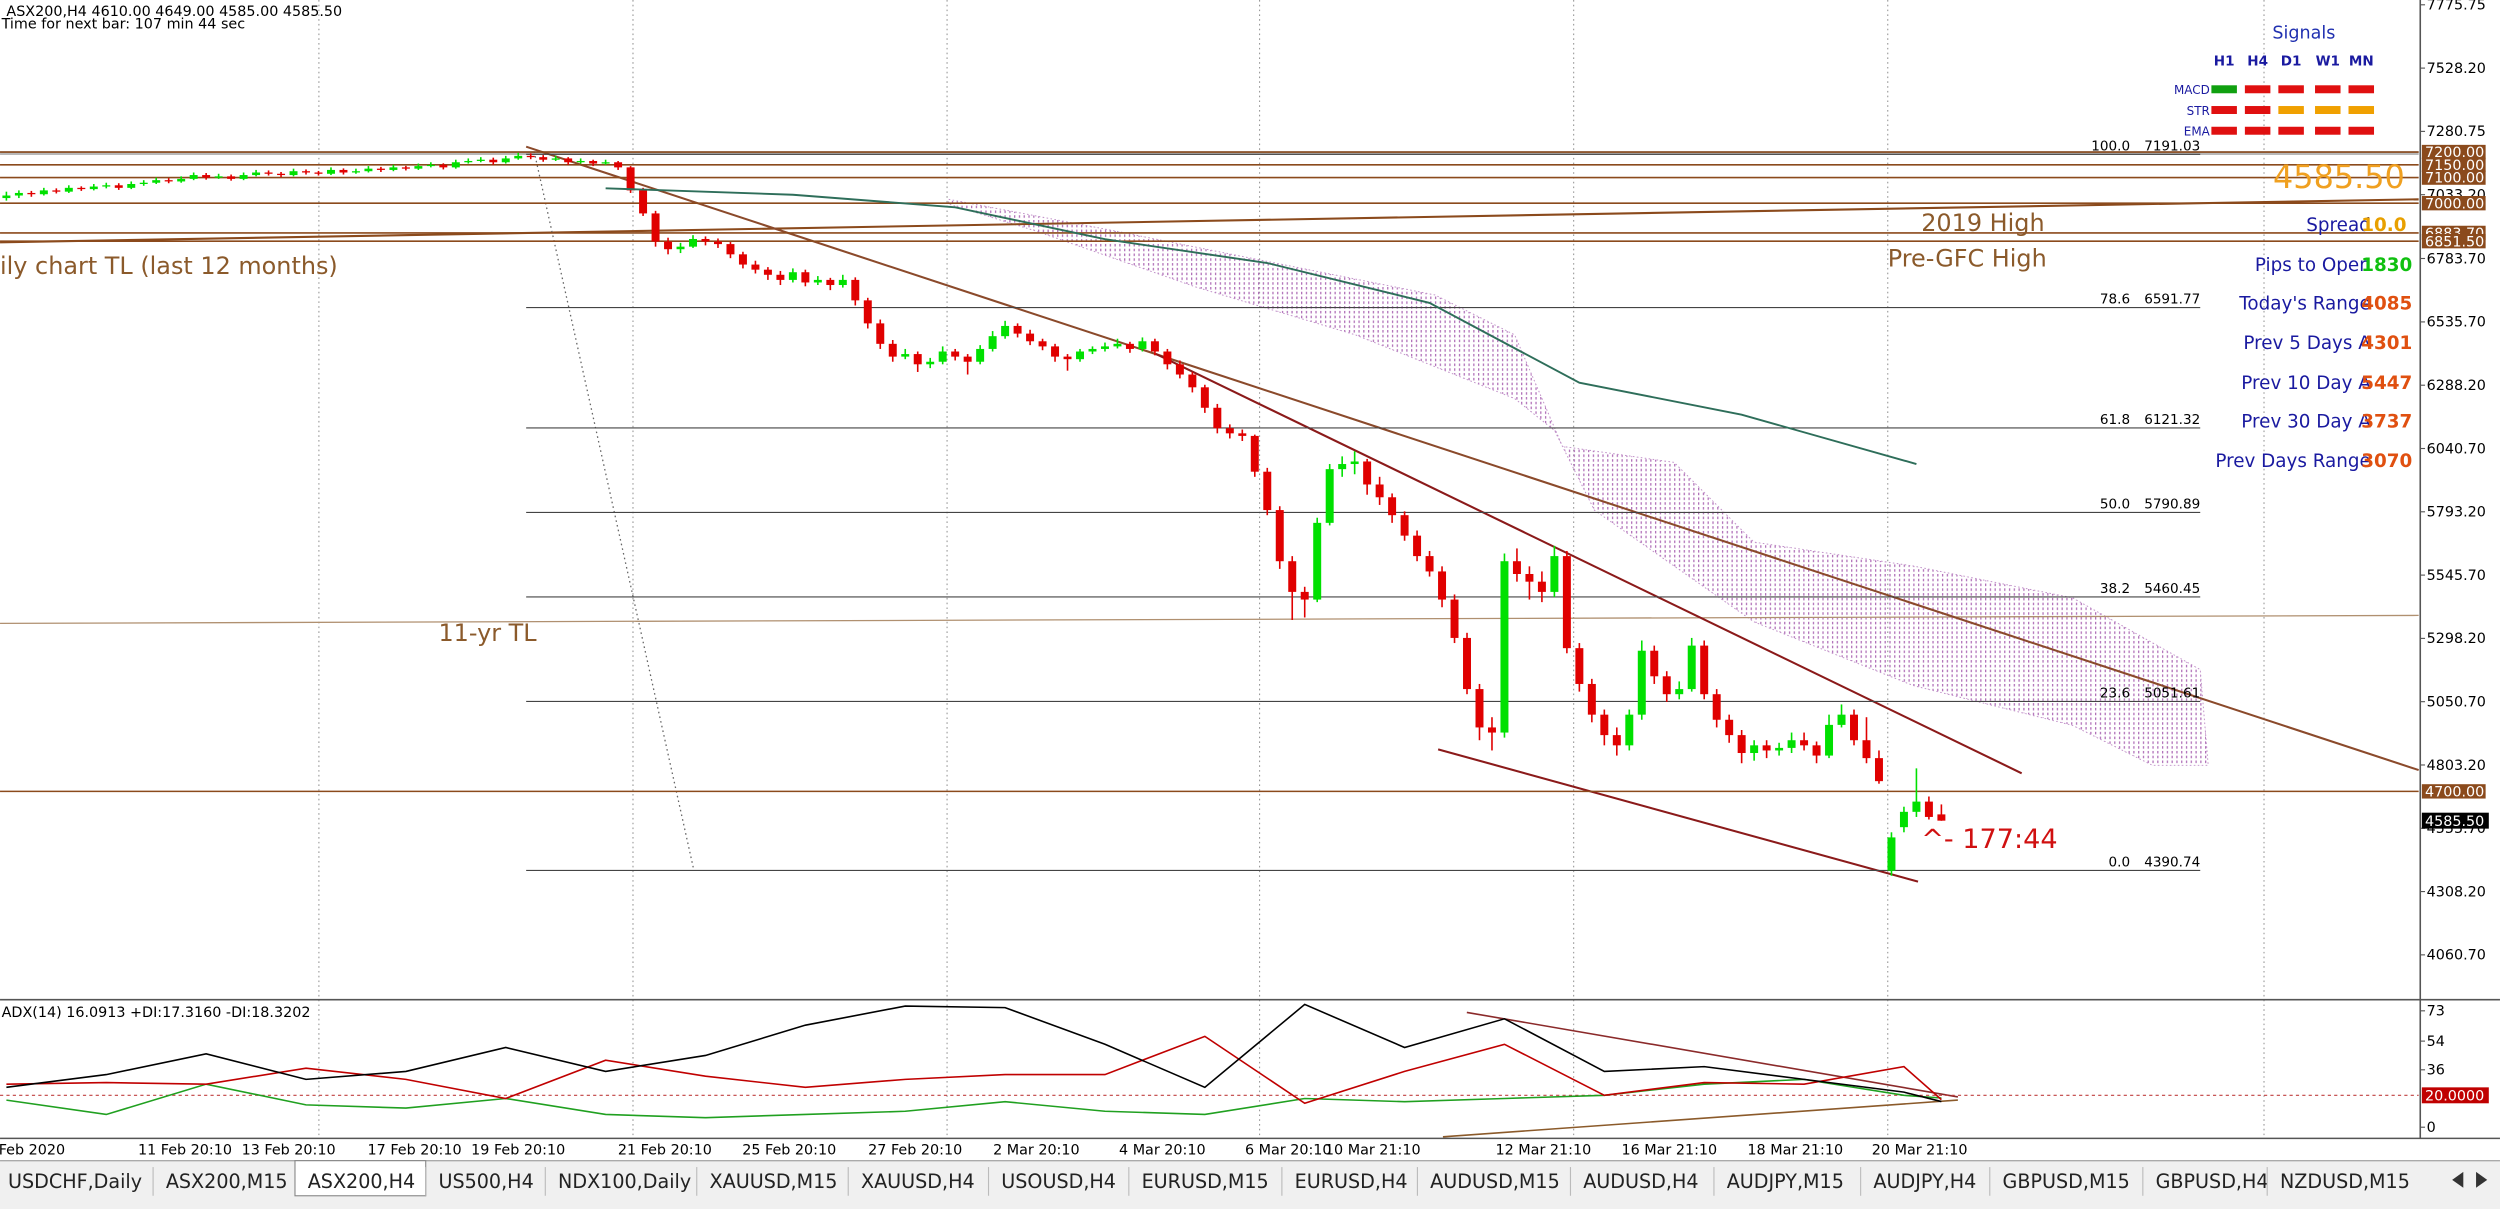 The width and height of the screenshot is (2500, 1209). Describe the element at coordinates (1036, 1150) in the screenshot. I see `x-tick-label: 2 Mar 20:10` at that location.